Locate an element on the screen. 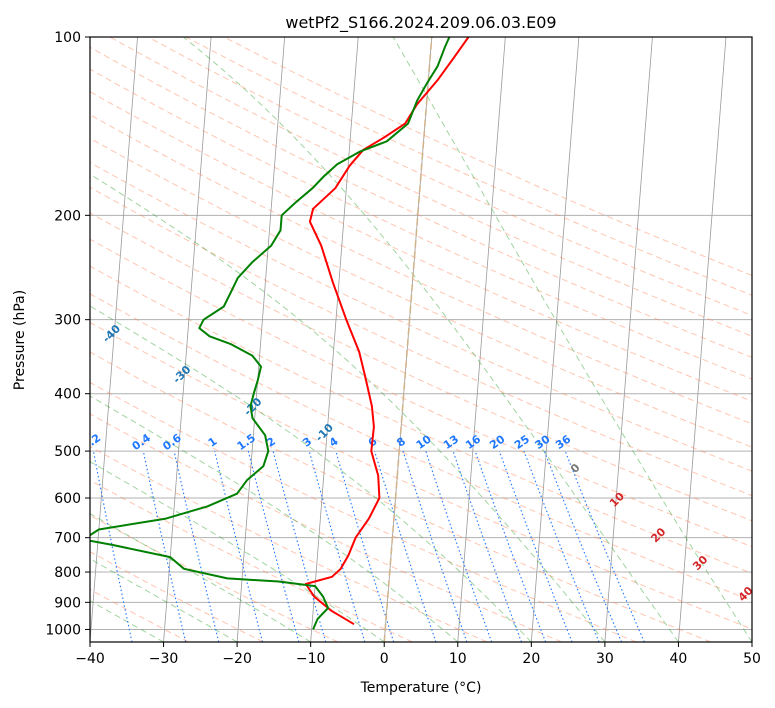 This screenshot has height=708, width=775. zero-degree-isotherm is located at coordinates (408, 339).